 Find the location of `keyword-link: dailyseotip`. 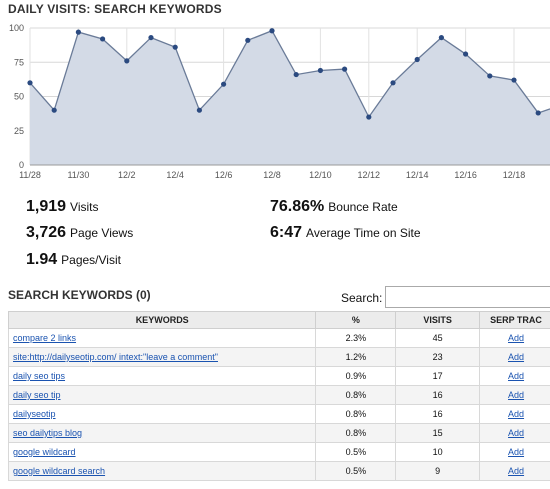

keyword-link: dailyseotip is located at coordinates (34, 414).